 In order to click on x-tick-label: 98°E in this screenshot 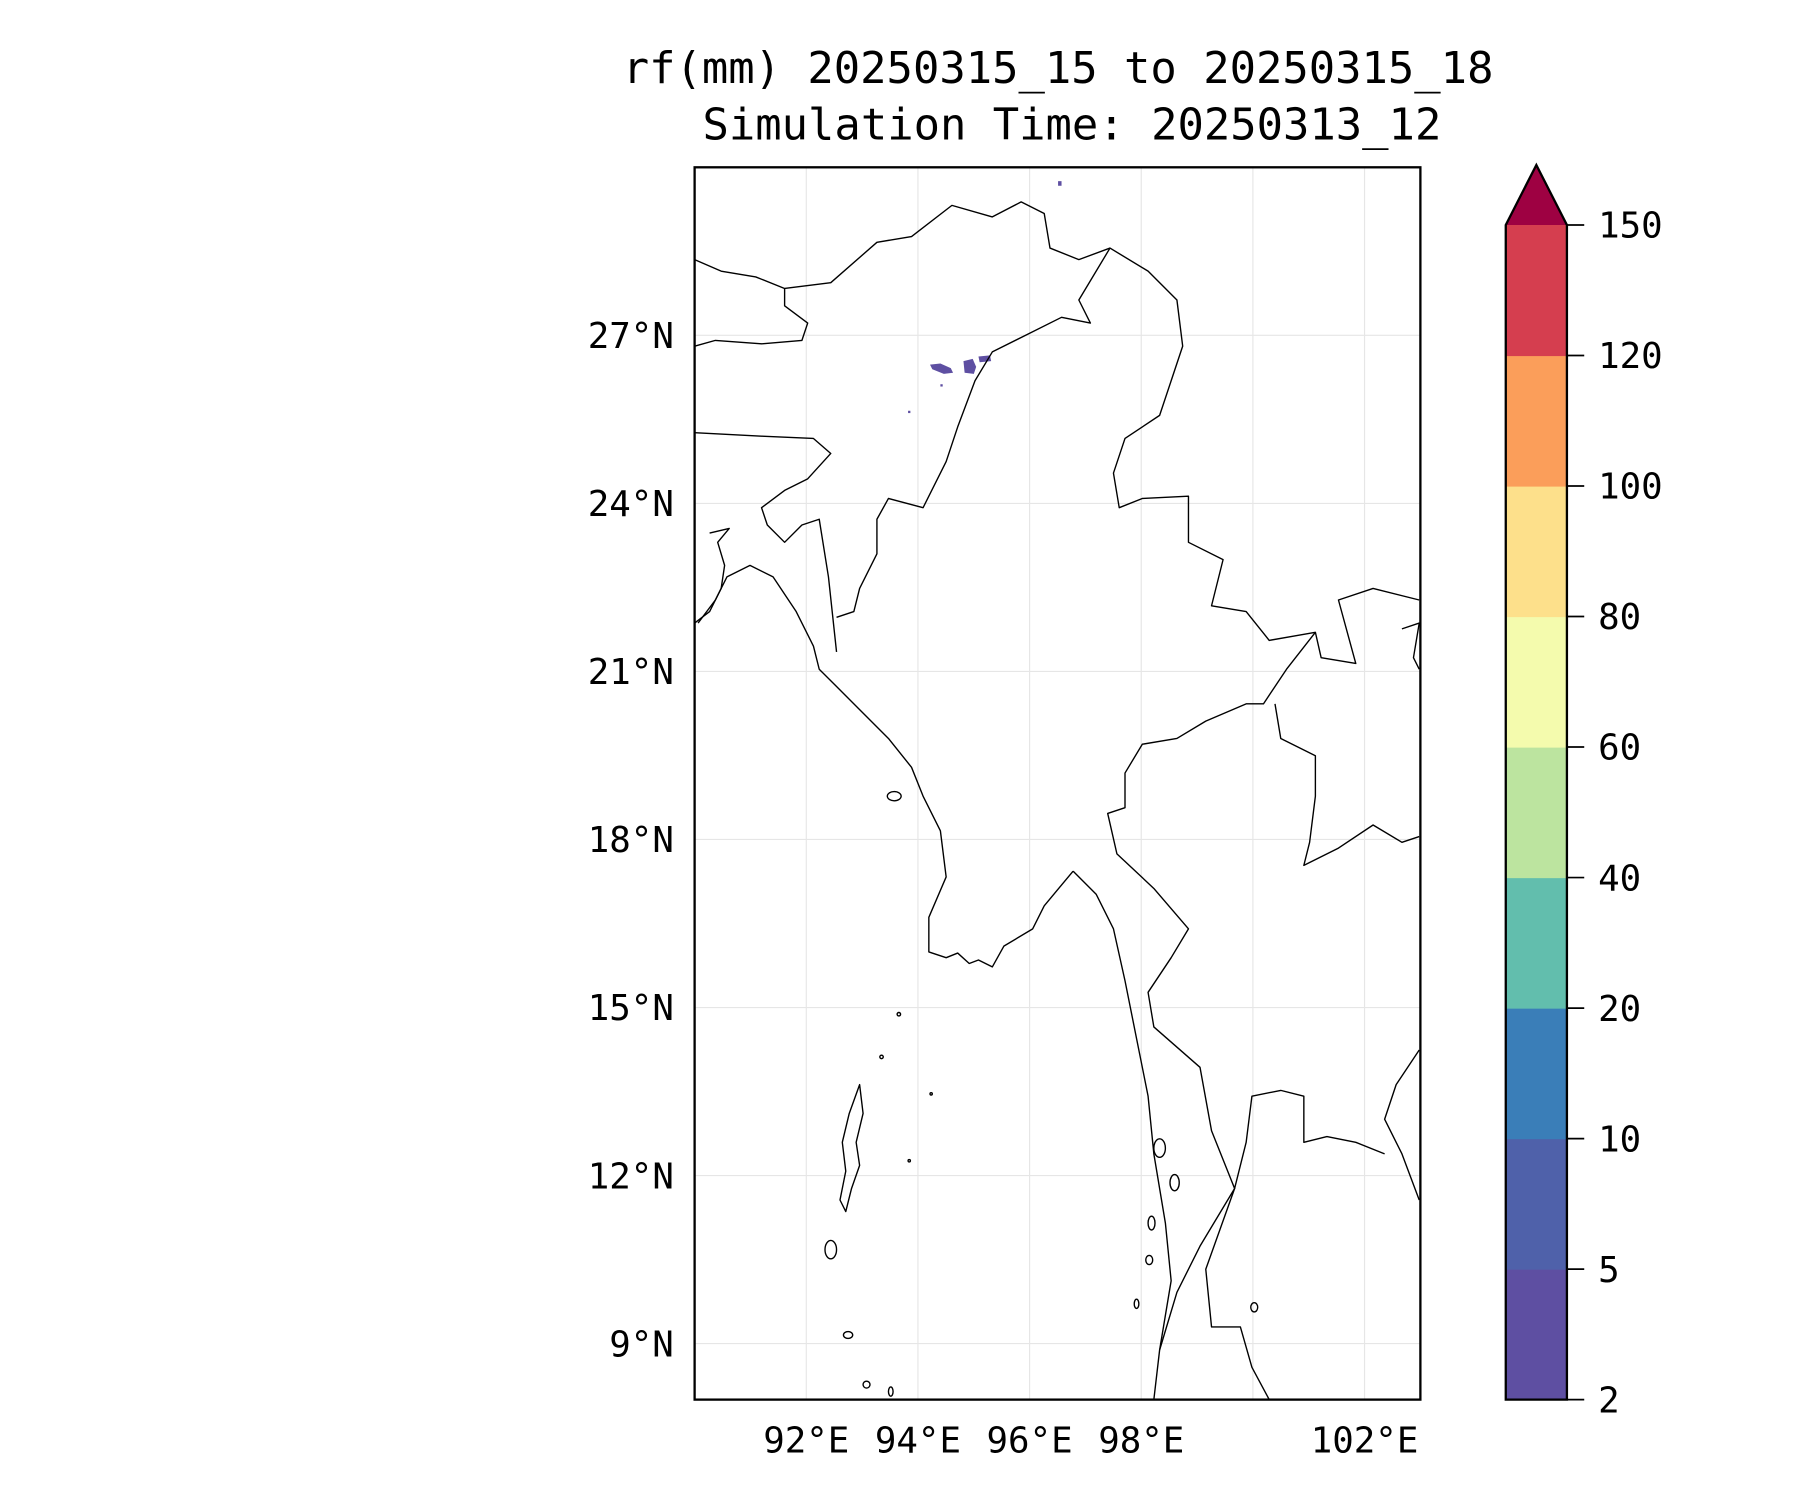, I will do `click(1141, 1441)`.